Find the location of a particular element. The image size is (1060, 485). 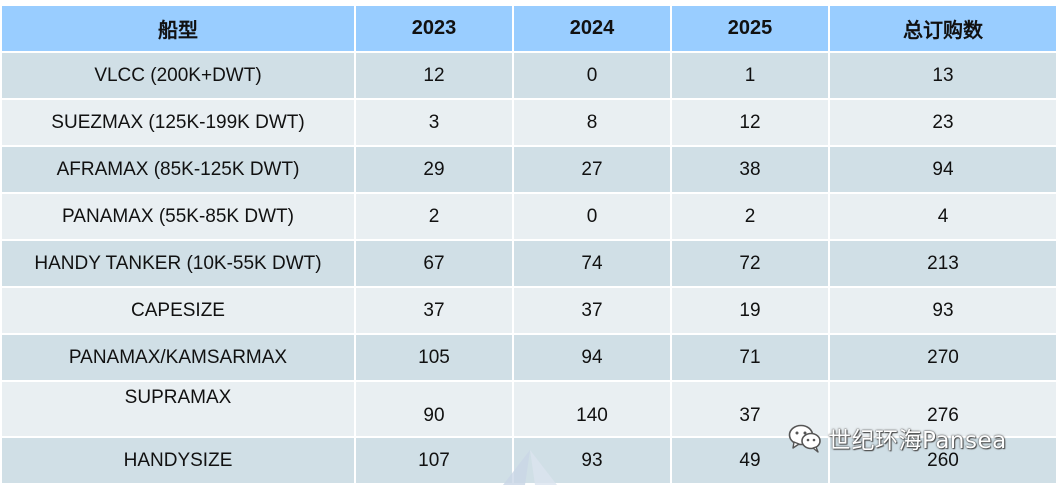

header-2025: 2025 is located at coordinates (750, 28).